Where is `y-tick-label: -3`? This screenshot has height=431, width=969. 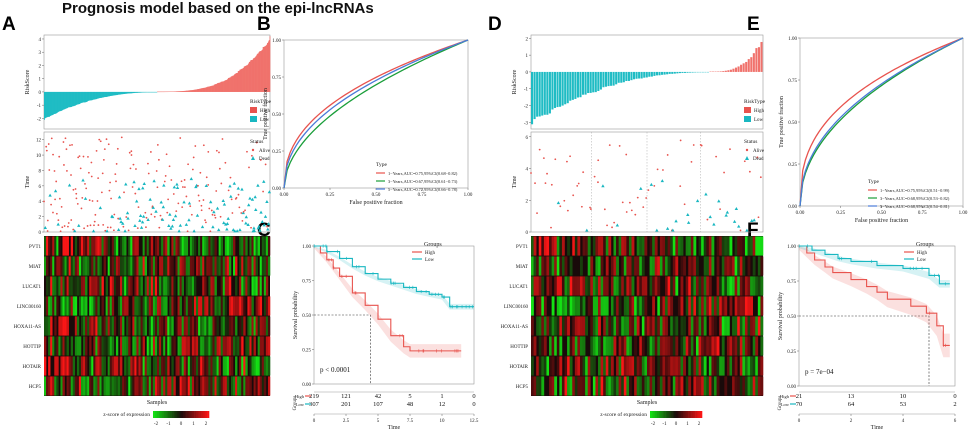
y-tick-label: -3 is located at coordinates (526, 123).